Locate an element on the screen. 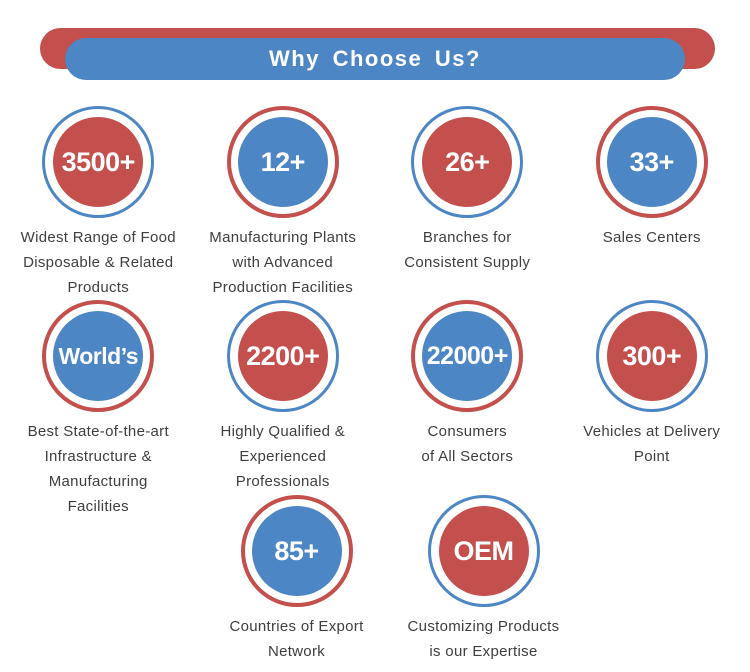  stat-disc: 3500+ is located at coordinates (98, 162).